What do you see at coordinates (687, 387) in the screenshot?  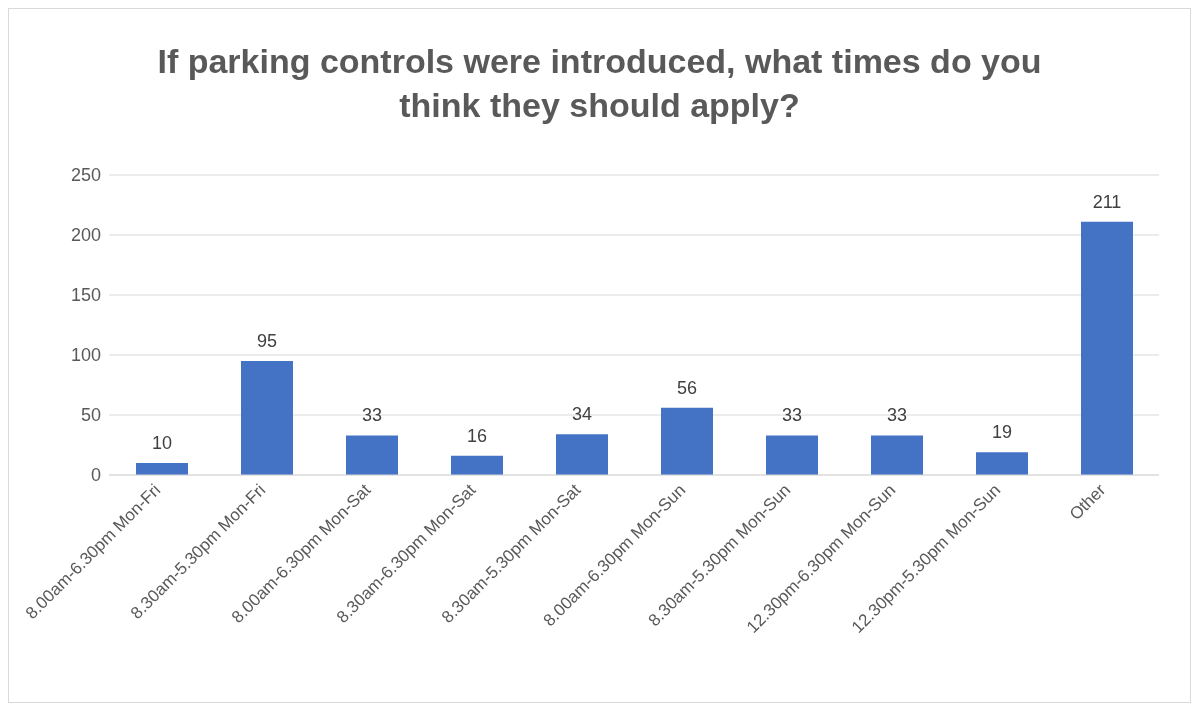 I see `data-label: 56` at bounding box center [687, 387].